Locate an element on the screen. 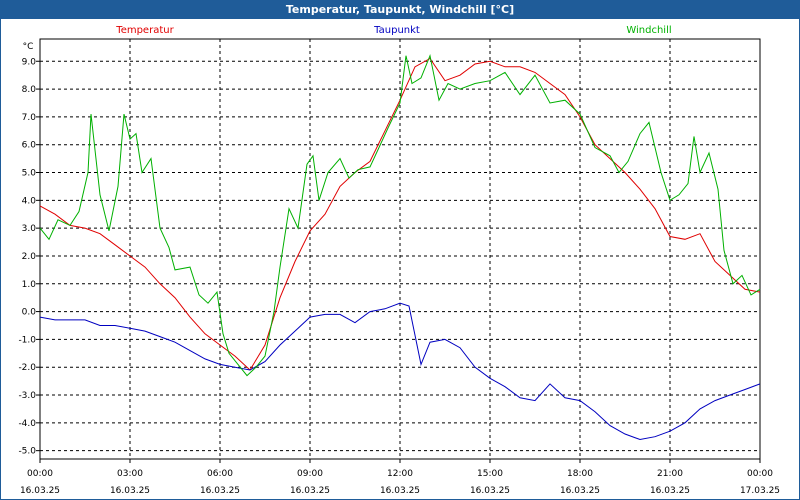 The image size is (800, 500). y-tick-label: 8.0 is located at coordinates (29, 90).